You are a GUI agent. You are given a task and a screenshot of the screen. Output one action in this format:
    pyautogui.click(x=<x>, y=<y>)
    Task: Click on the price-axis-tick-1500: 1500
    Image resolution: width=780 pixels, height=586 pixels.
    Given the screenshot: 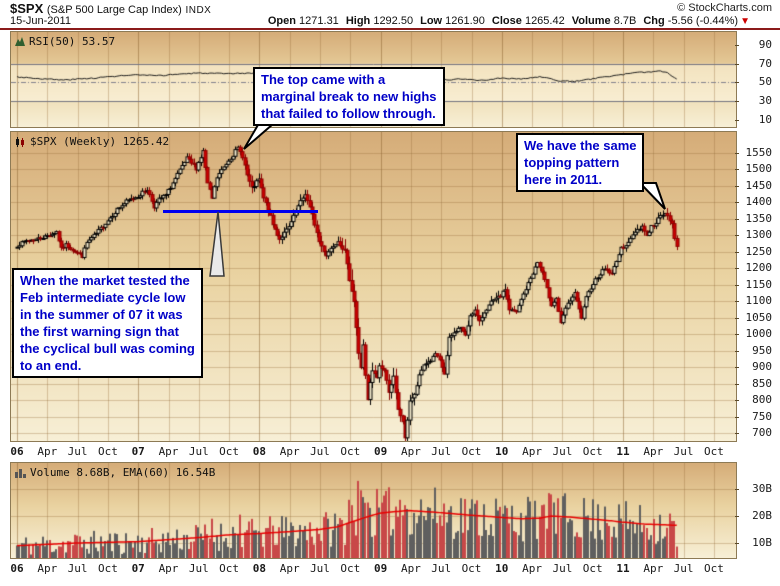 What is the action you would take?
    pyautogui.click(x=753, y=168)
    